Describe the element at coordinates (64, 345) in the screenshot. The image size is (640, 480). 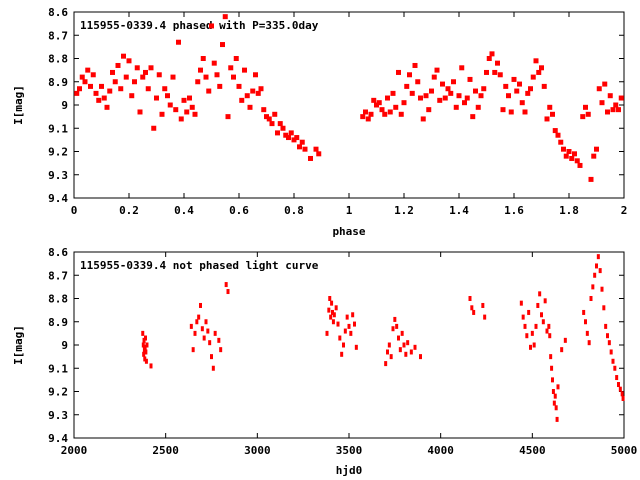
I see `y-tick-label: 9` at that location.